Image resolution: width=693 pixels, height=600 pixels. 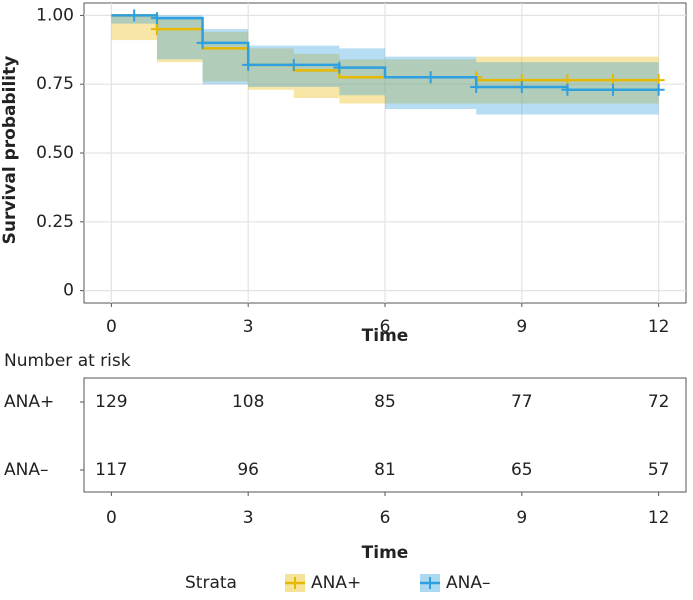 I want to click on risk-count: 108, so click(x=248, y=402).